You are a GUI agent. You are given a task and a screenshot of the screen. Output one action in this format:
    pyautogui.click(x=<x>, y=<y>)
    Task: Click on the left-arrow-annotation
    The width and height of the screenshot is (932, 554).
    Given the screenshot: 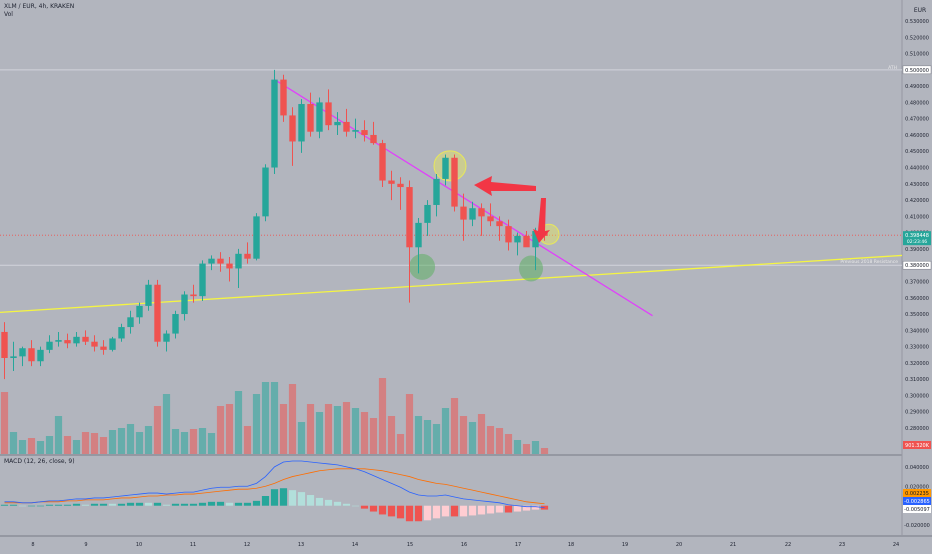 What is the action you would take?
    pyautogui.click(x=505, y=186)
    